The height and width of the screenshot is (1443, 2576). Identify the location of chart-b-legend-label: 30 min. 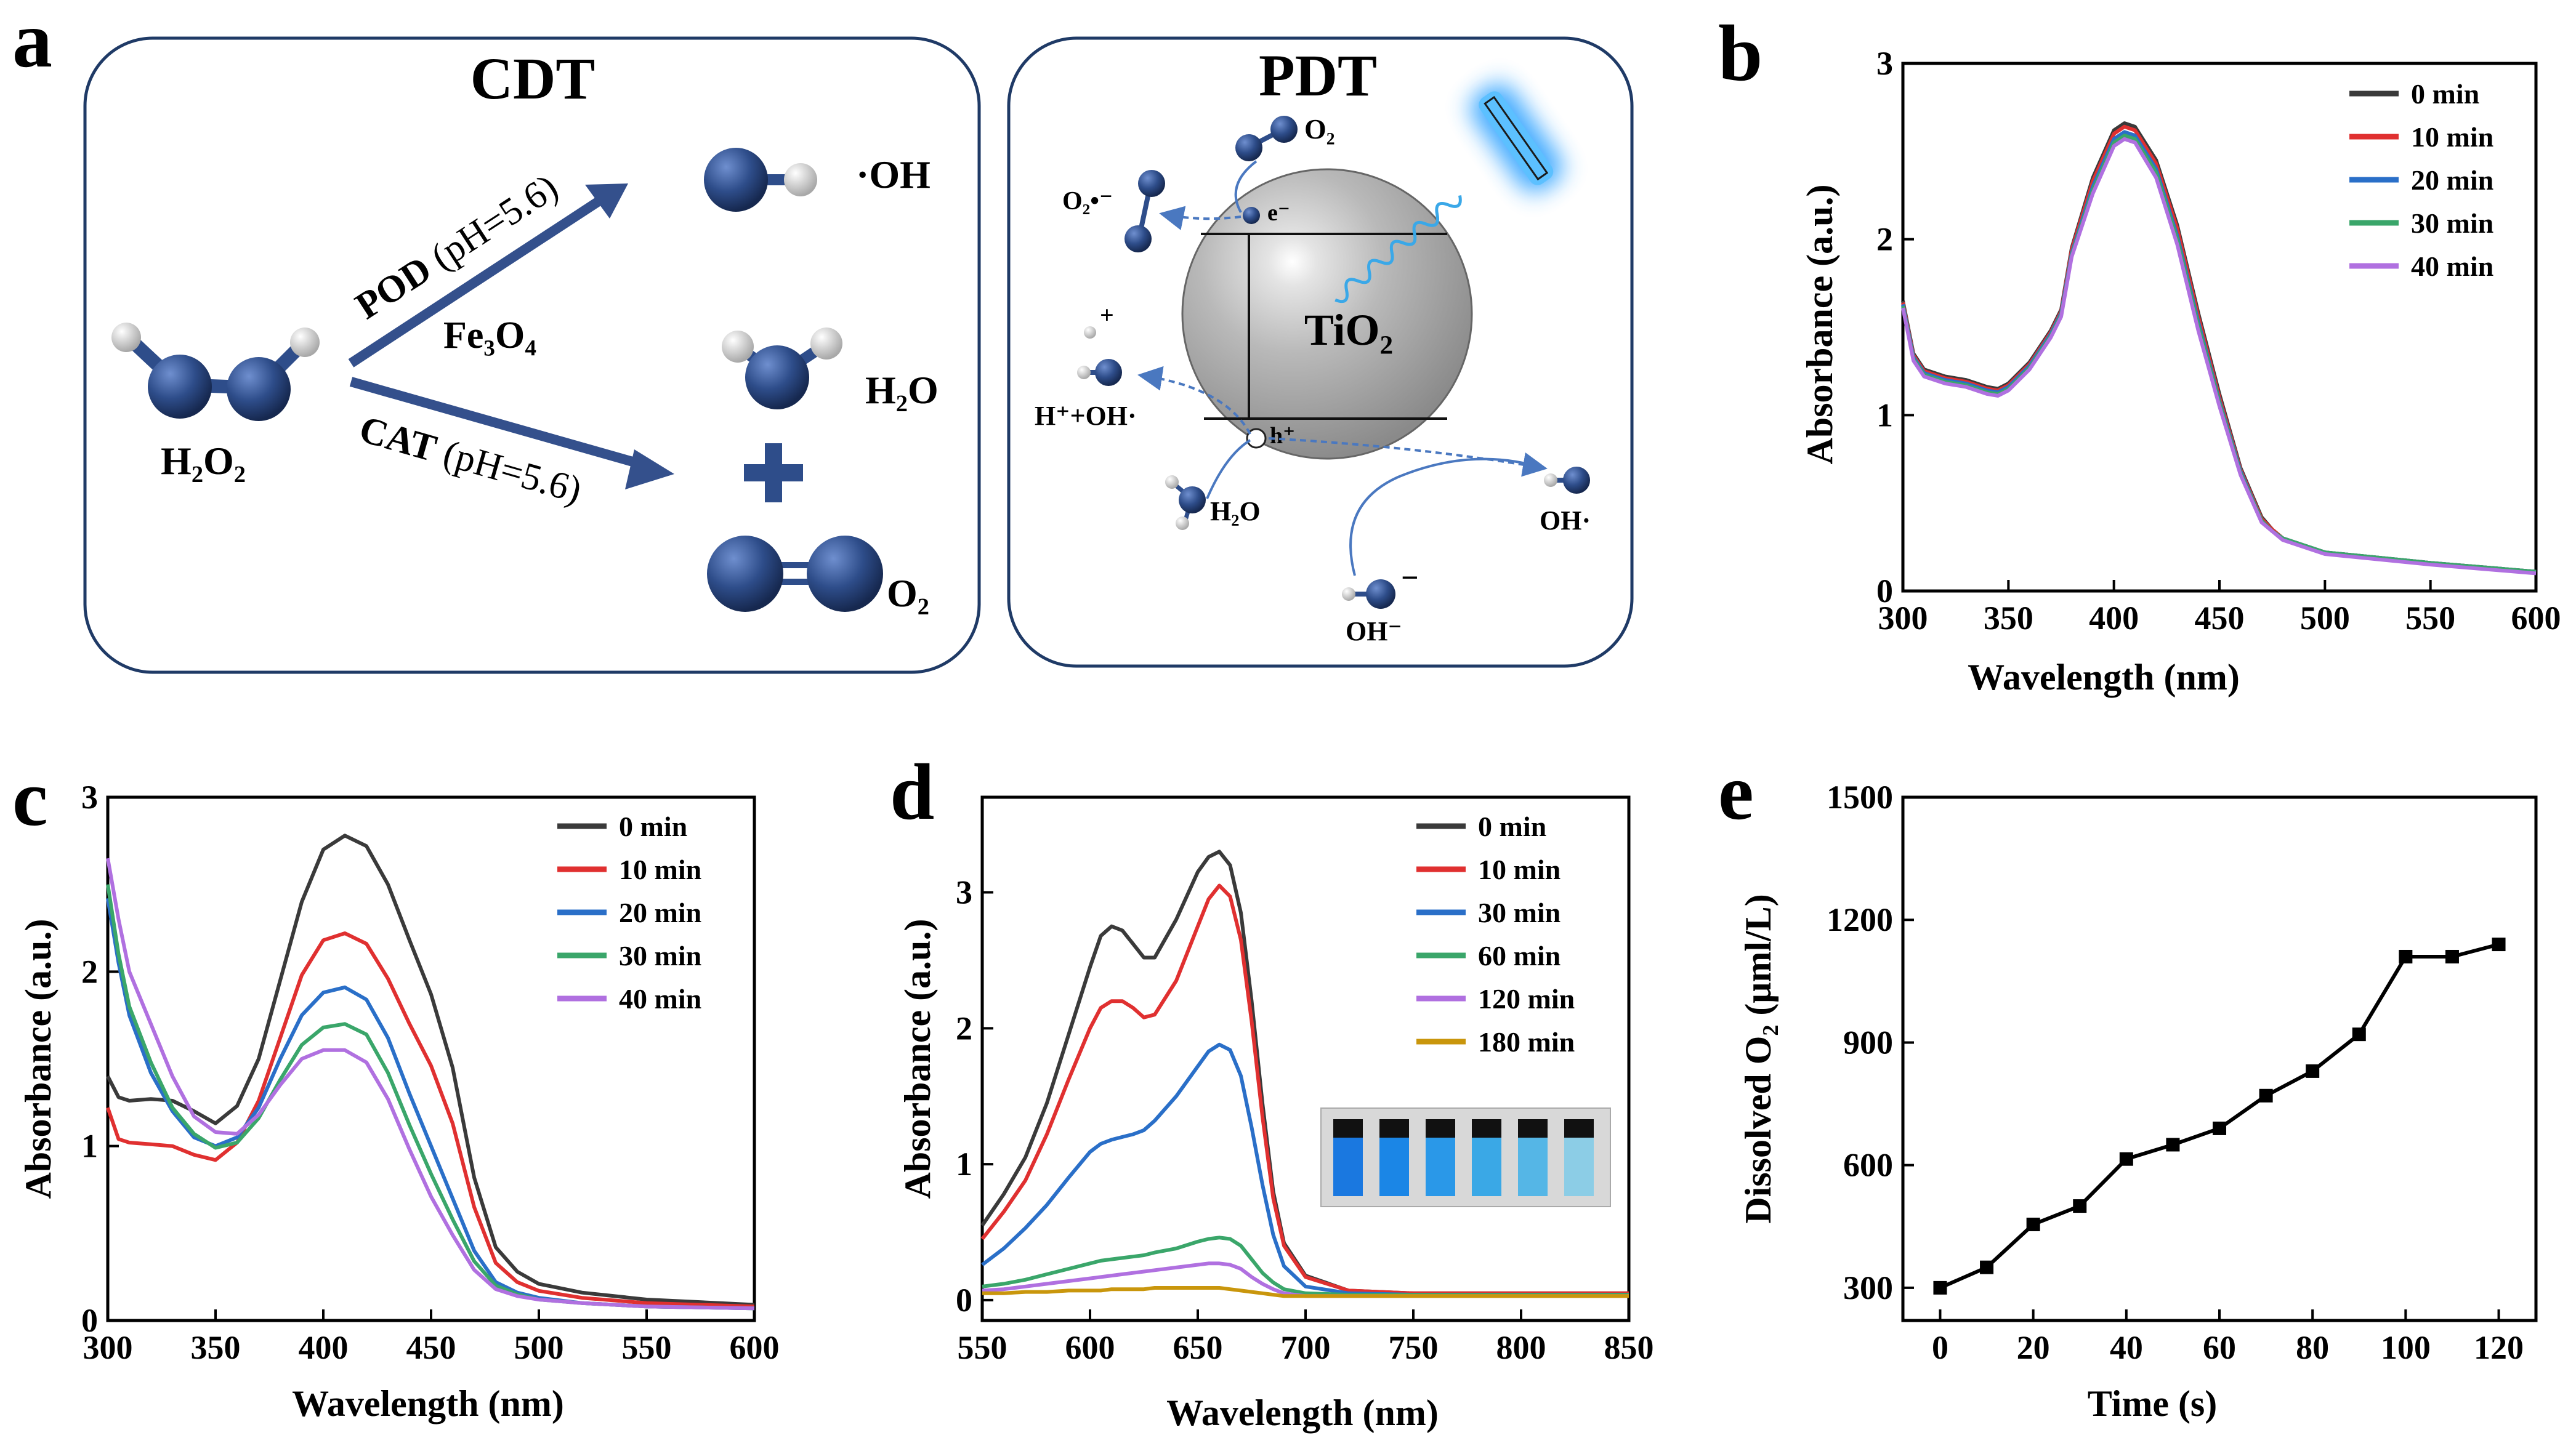
(2452, 223).